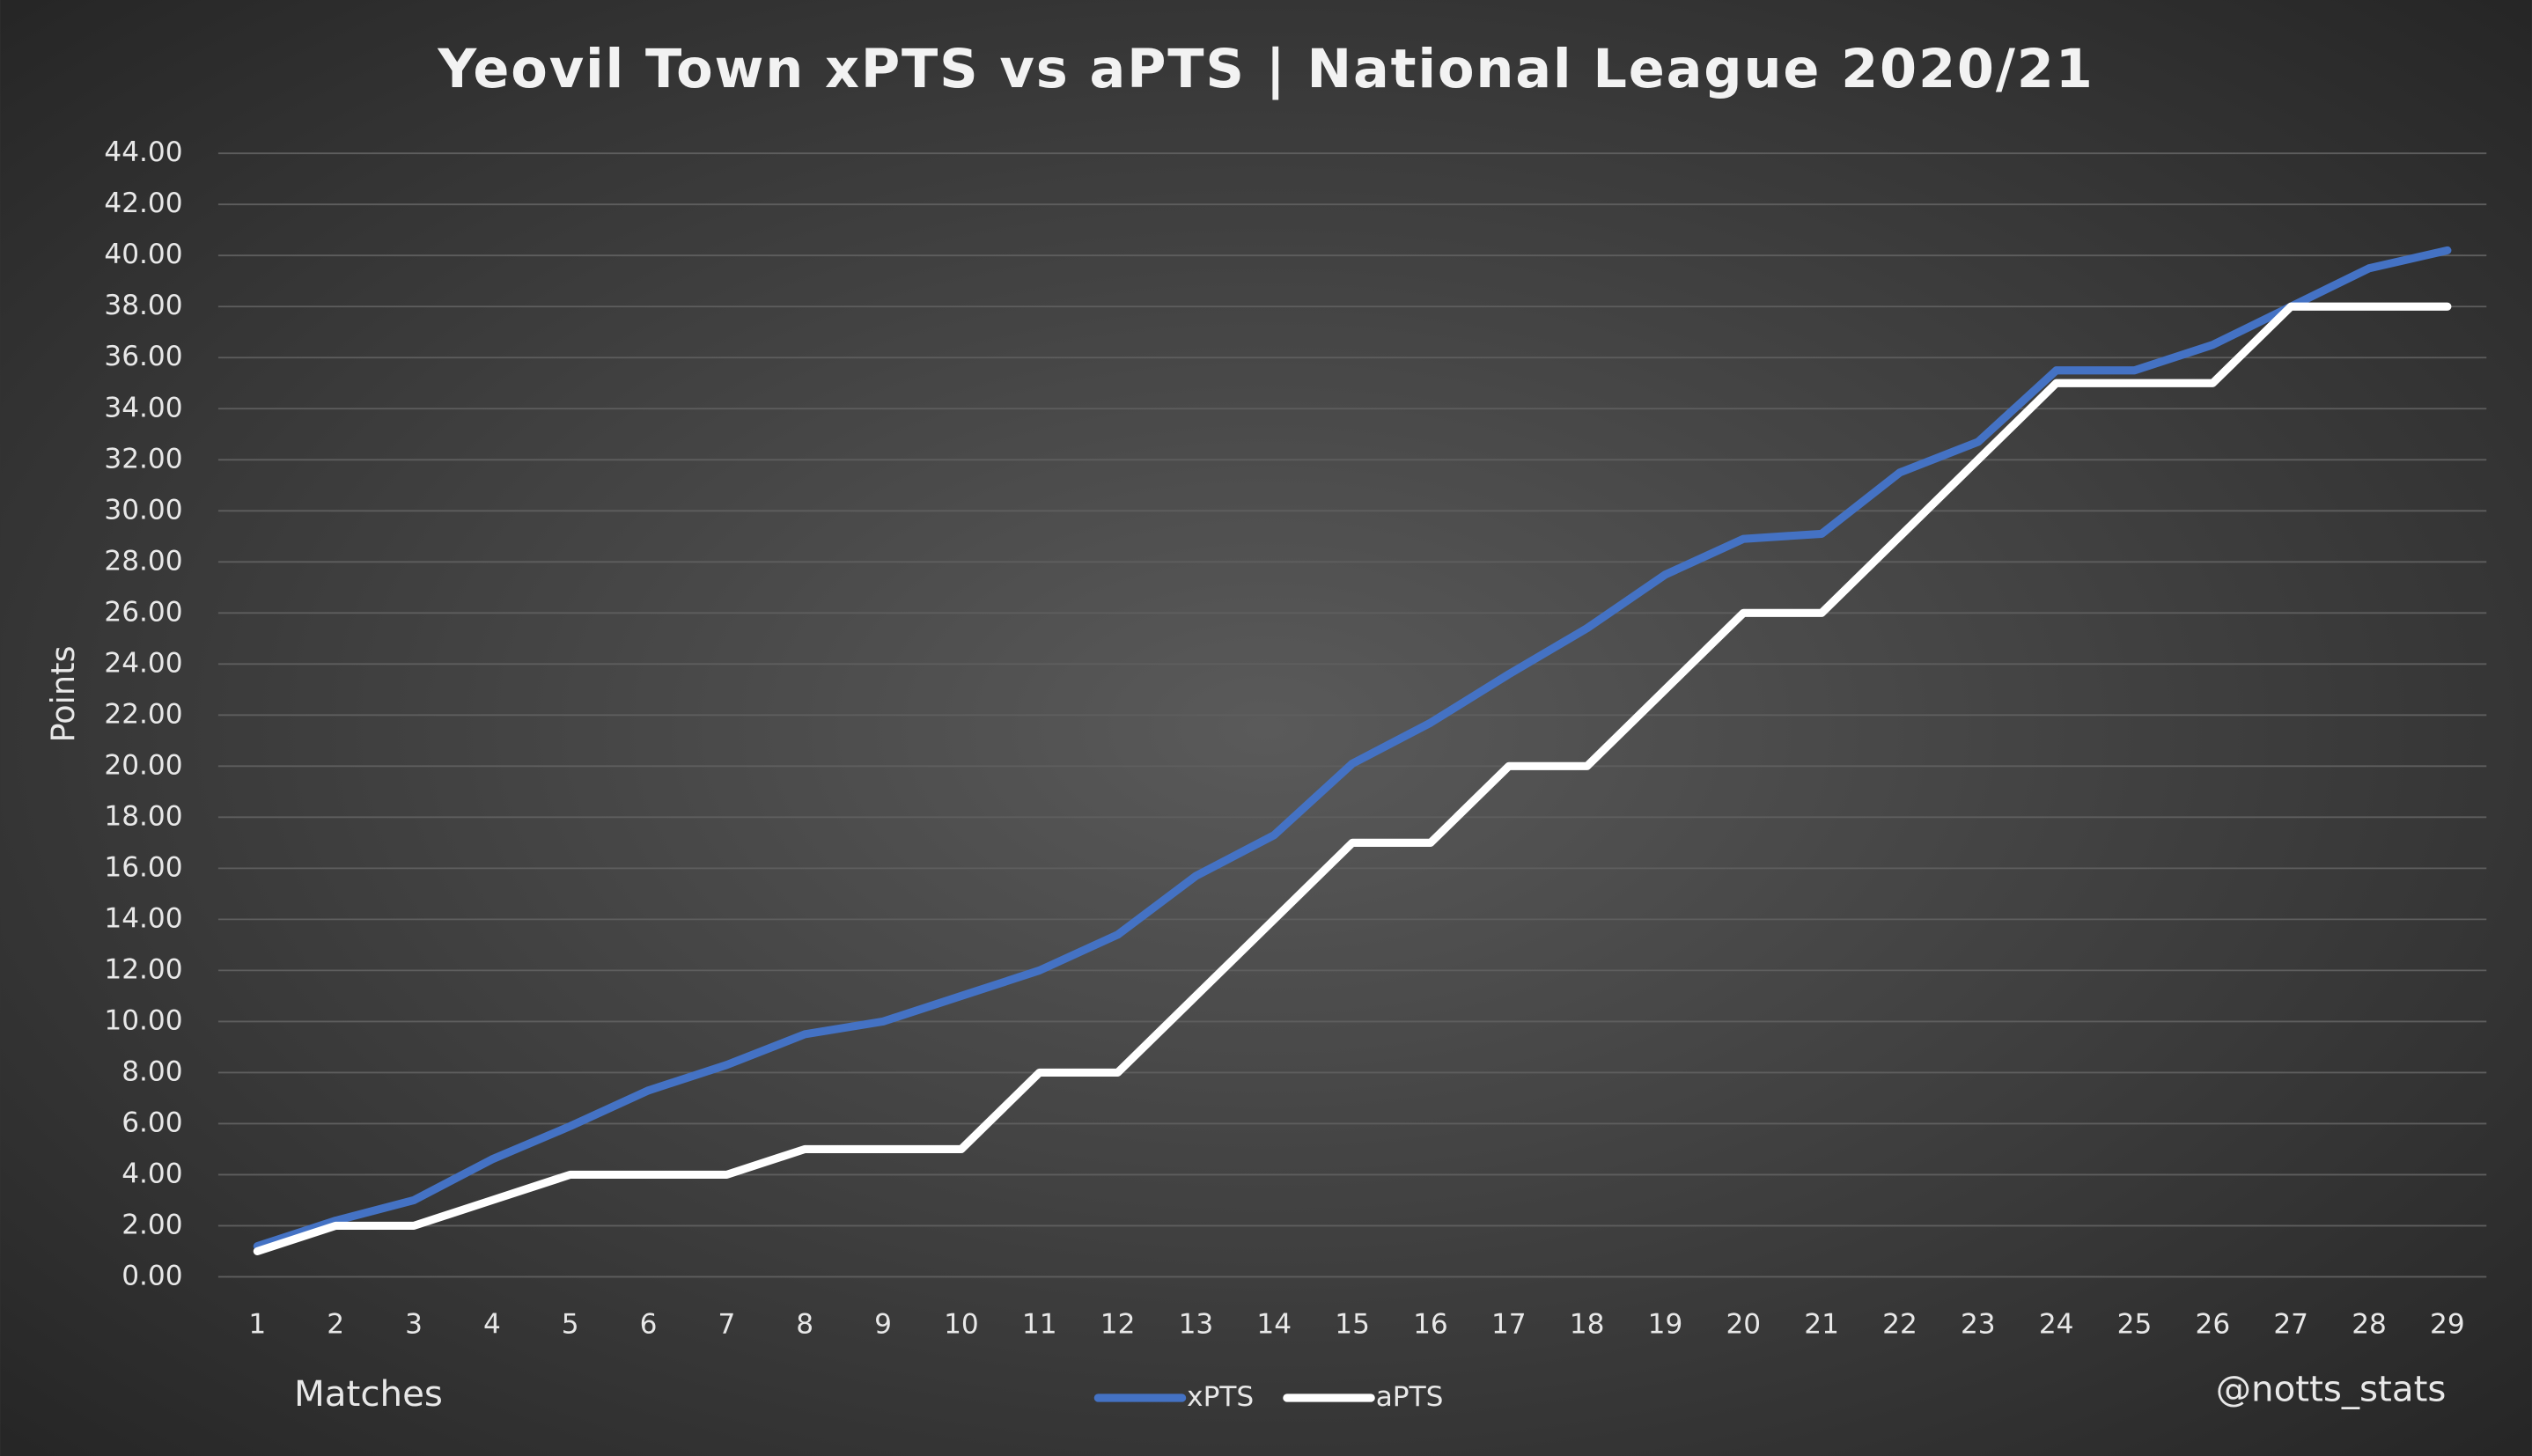 The image size is (2532, 1456). What do you see at coordinates (143, 612) in the screenshot?
I see `y-tick-label: 26.00` at bounding box center [143, 612].